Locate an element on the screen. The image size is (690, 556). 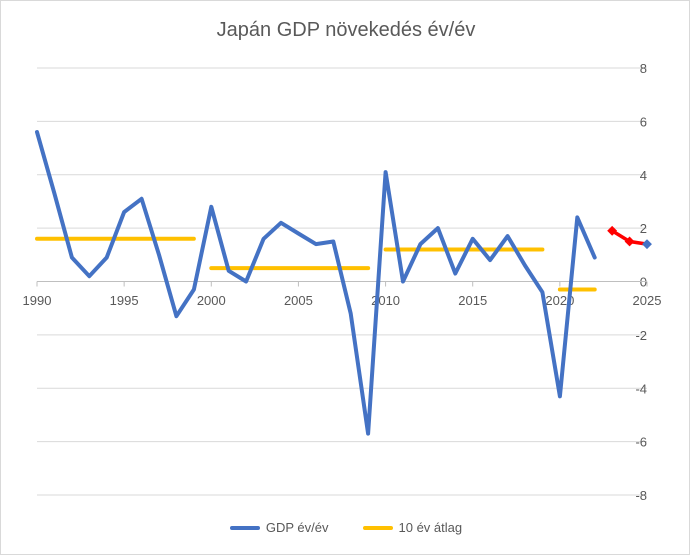
x-tick-label: 2015 is located at coordinates (472, 300).